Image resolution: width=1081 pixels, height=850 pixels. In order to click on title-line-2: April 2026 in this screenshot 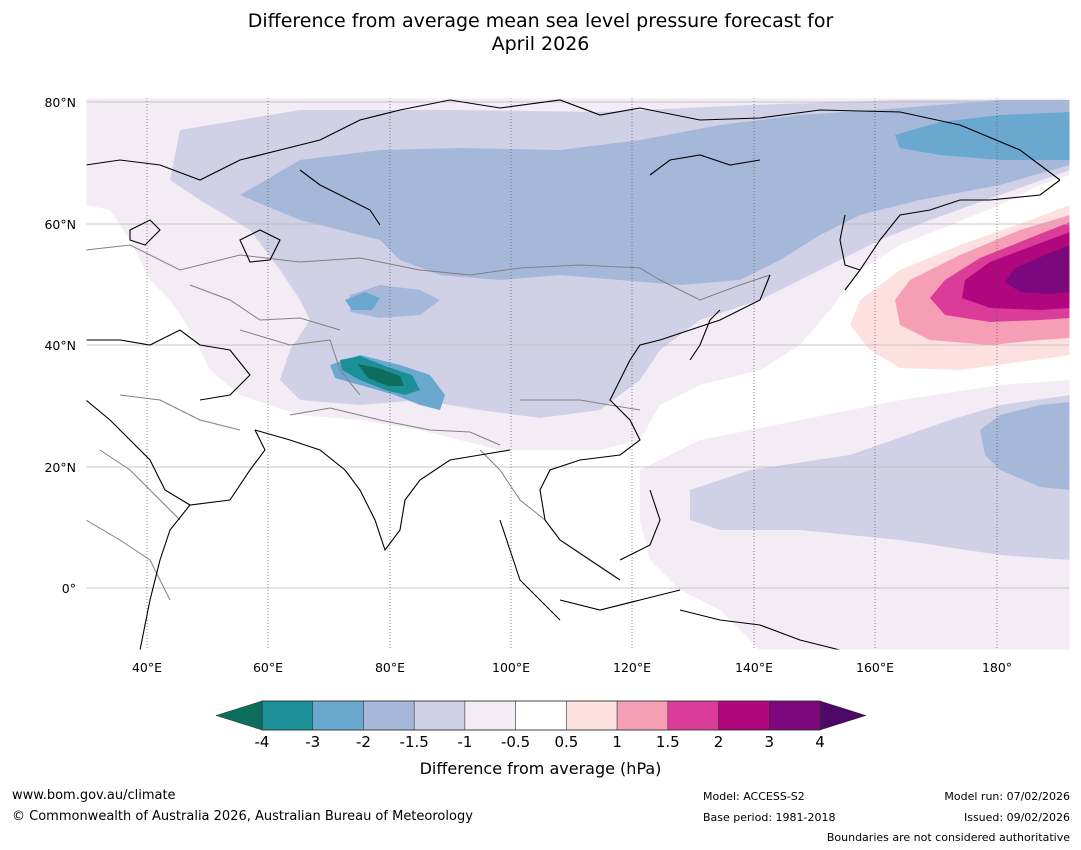, I will do `click(540, 44)`.